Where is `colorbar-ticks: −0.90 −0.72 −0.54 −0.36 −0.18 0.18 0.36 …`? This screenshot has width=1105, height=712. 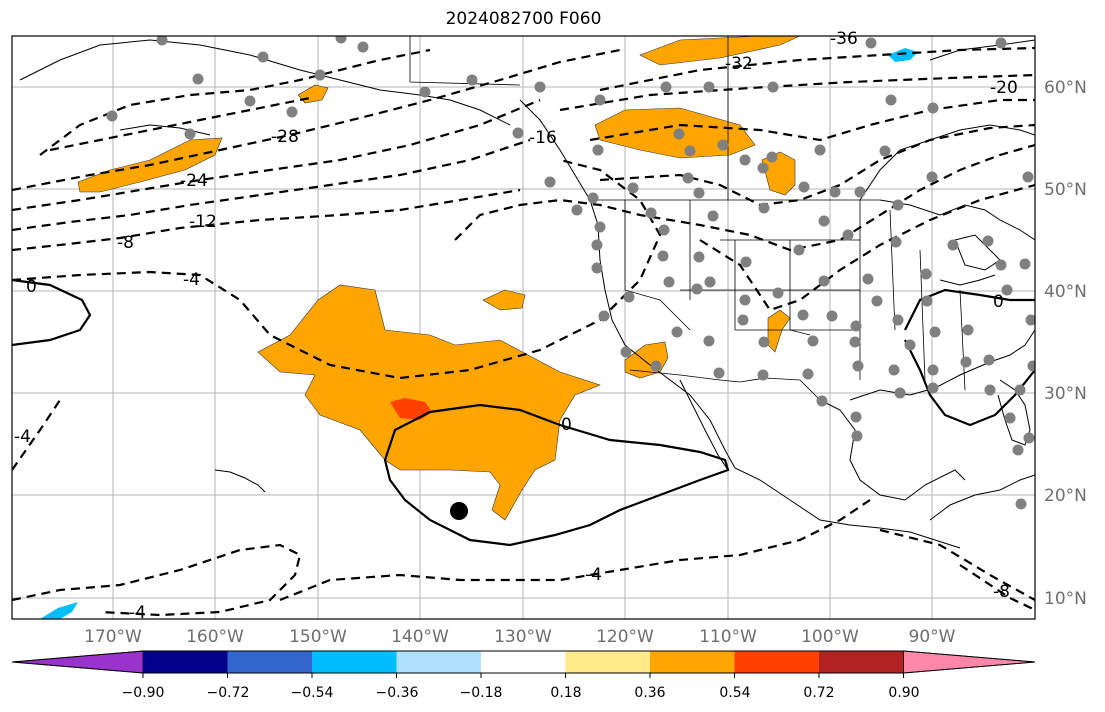
colorbar-ticks: −0.90 −0.72 −0.54 −0.36 −0.18 0.18 0.36 … is located at coordinates (521, 693).